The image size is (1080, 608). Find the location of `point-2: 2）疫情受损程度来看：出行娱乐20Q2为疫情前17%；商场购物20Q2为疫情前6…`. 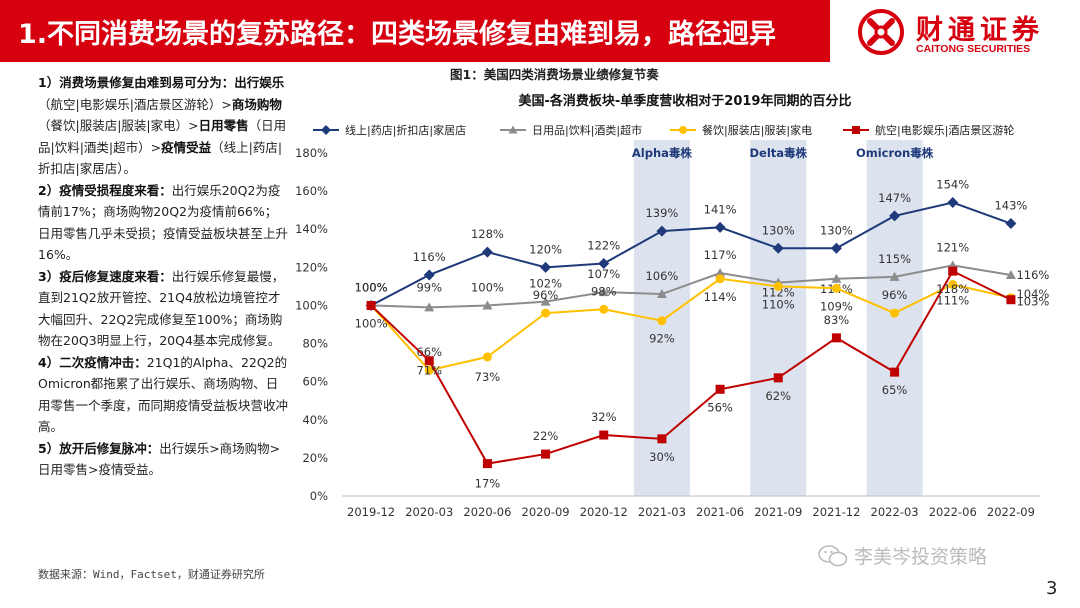

point-2: 2）疫情受损程度来看：出行娱乐20Q2为疫情前17%；商场购物20Q2为疫情前6… is located at coordinates (163, 223).